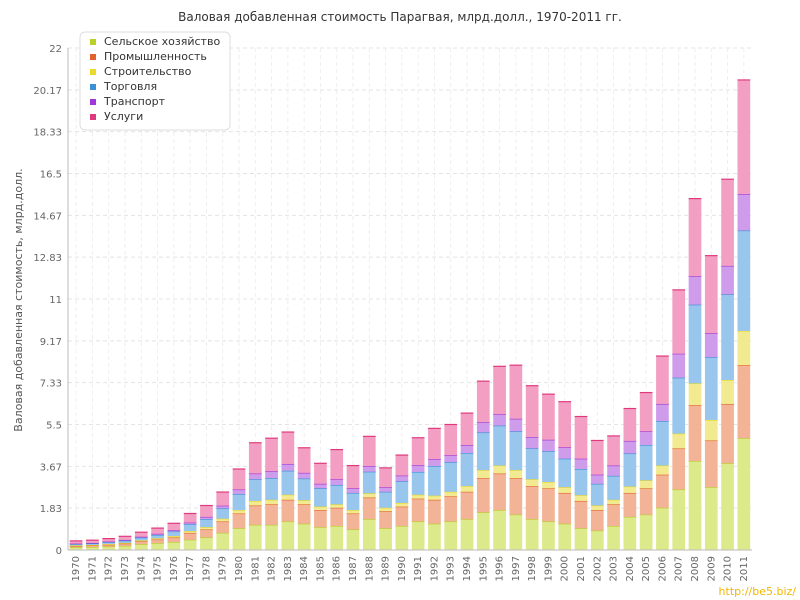 The width and height of the screenshot is (800, 600). I want to click on legend-item: Сельское хозяйство, so click(162, 41).